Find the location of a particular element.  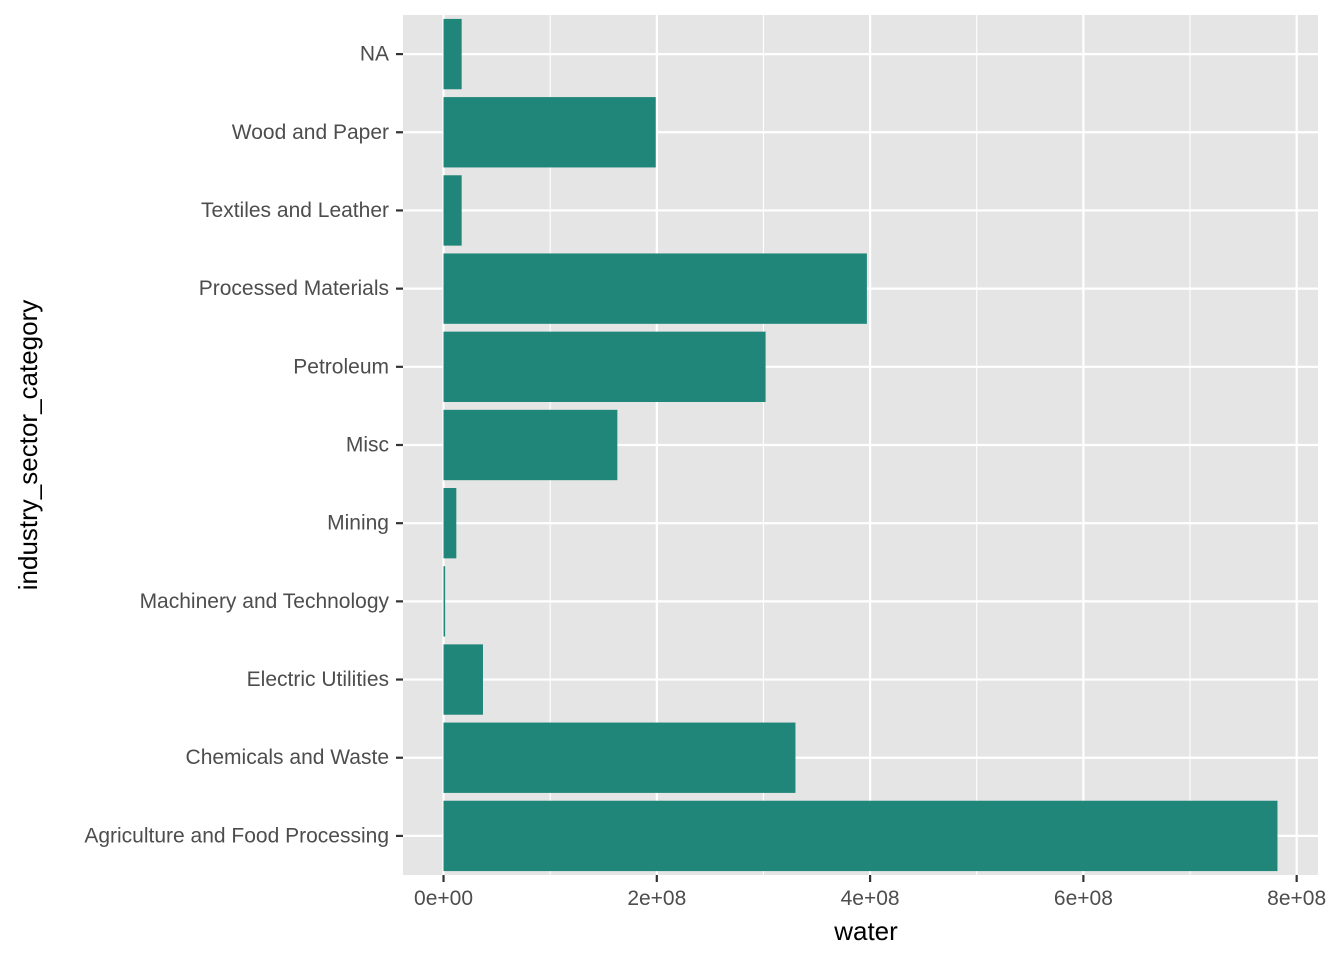

y-tick-label: NA is located at coordinates (374, 54).